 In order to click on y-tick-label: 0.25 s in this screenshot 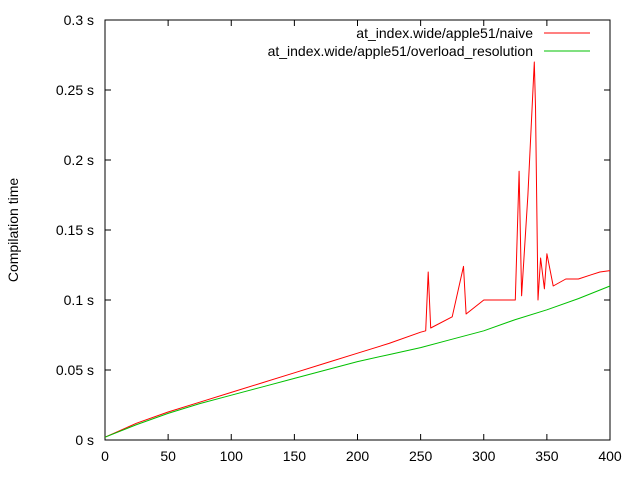, I will do `click(75, 90)`.